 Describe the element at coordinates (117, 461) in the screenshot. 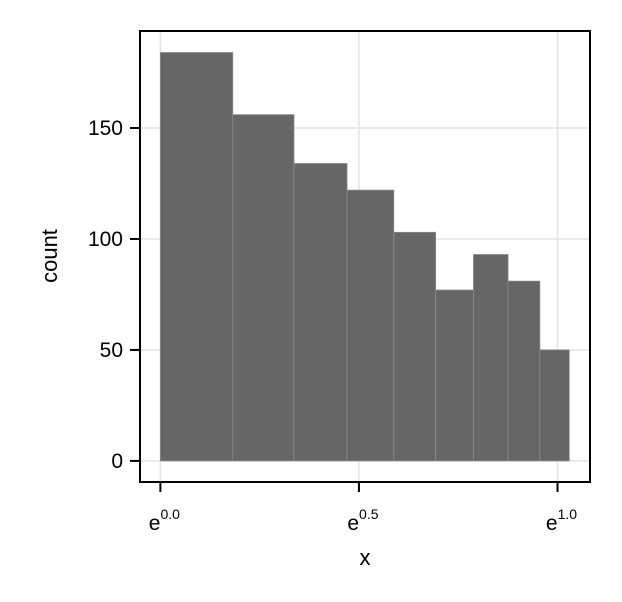

I see `y-tick-label: 0` at that location.